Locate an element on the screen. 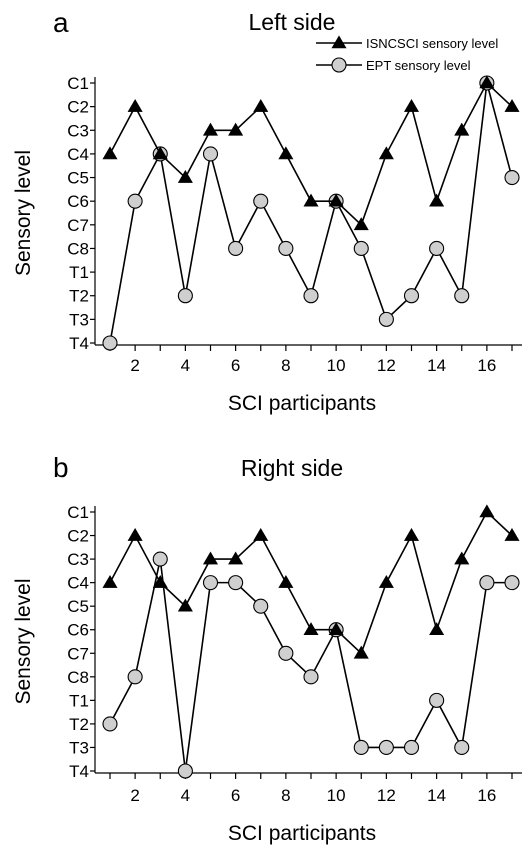 The image size is (527, 865). panel-letter: a is located at coordinates (61, 22).